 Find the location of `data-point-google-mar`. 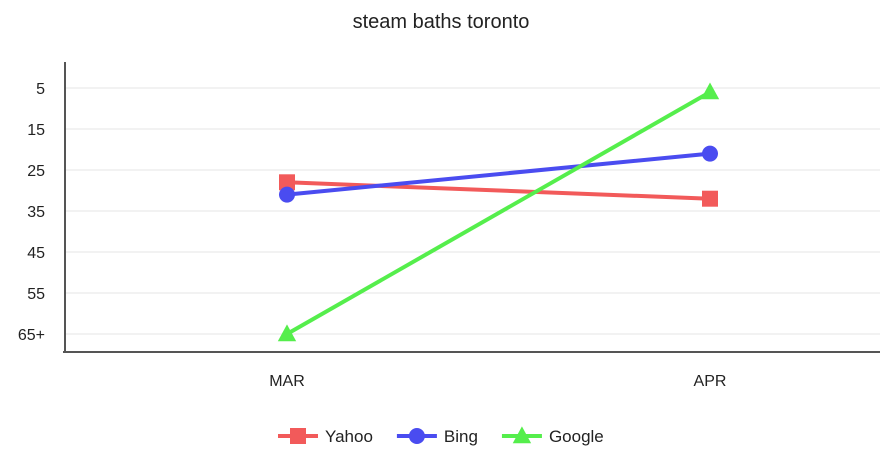

data-point-google-mar is located at coordinates (287, 333).